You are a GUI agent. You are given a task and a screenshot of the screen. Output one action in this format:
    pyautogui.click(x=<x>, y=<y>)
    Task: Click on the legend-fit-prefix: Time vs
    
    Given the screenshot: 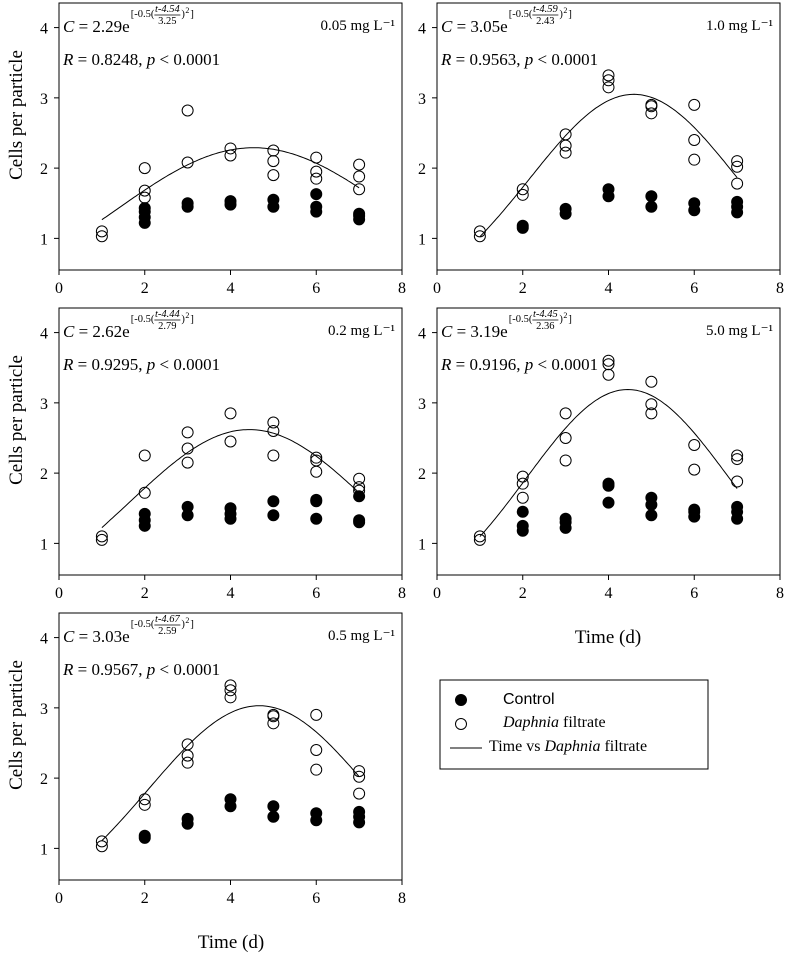 What is the action you would take?
    pyautogui.click(x=517, y=746)
    